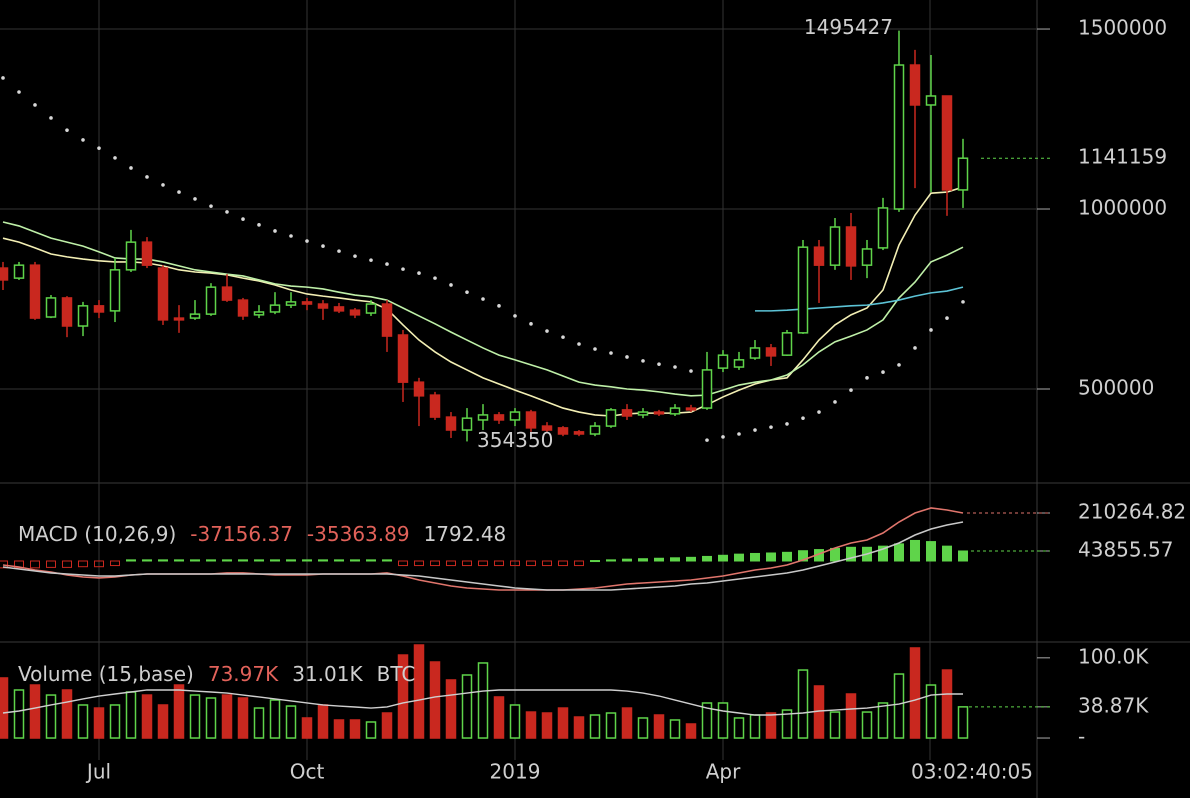 The height and width of the screenshot is (798, 1190). I want to click on y-tick-label: 43855.57, so click(1125, 549).